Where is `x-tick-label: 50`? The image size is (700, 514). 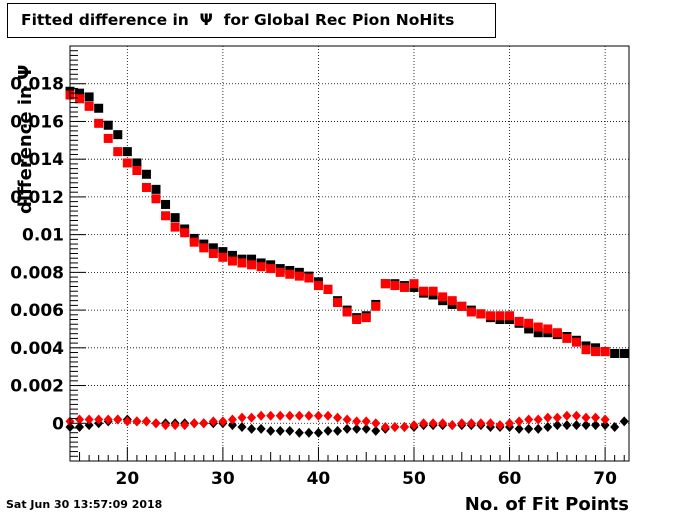 x-tick-label: 50 is located at coordinates (414, 479).